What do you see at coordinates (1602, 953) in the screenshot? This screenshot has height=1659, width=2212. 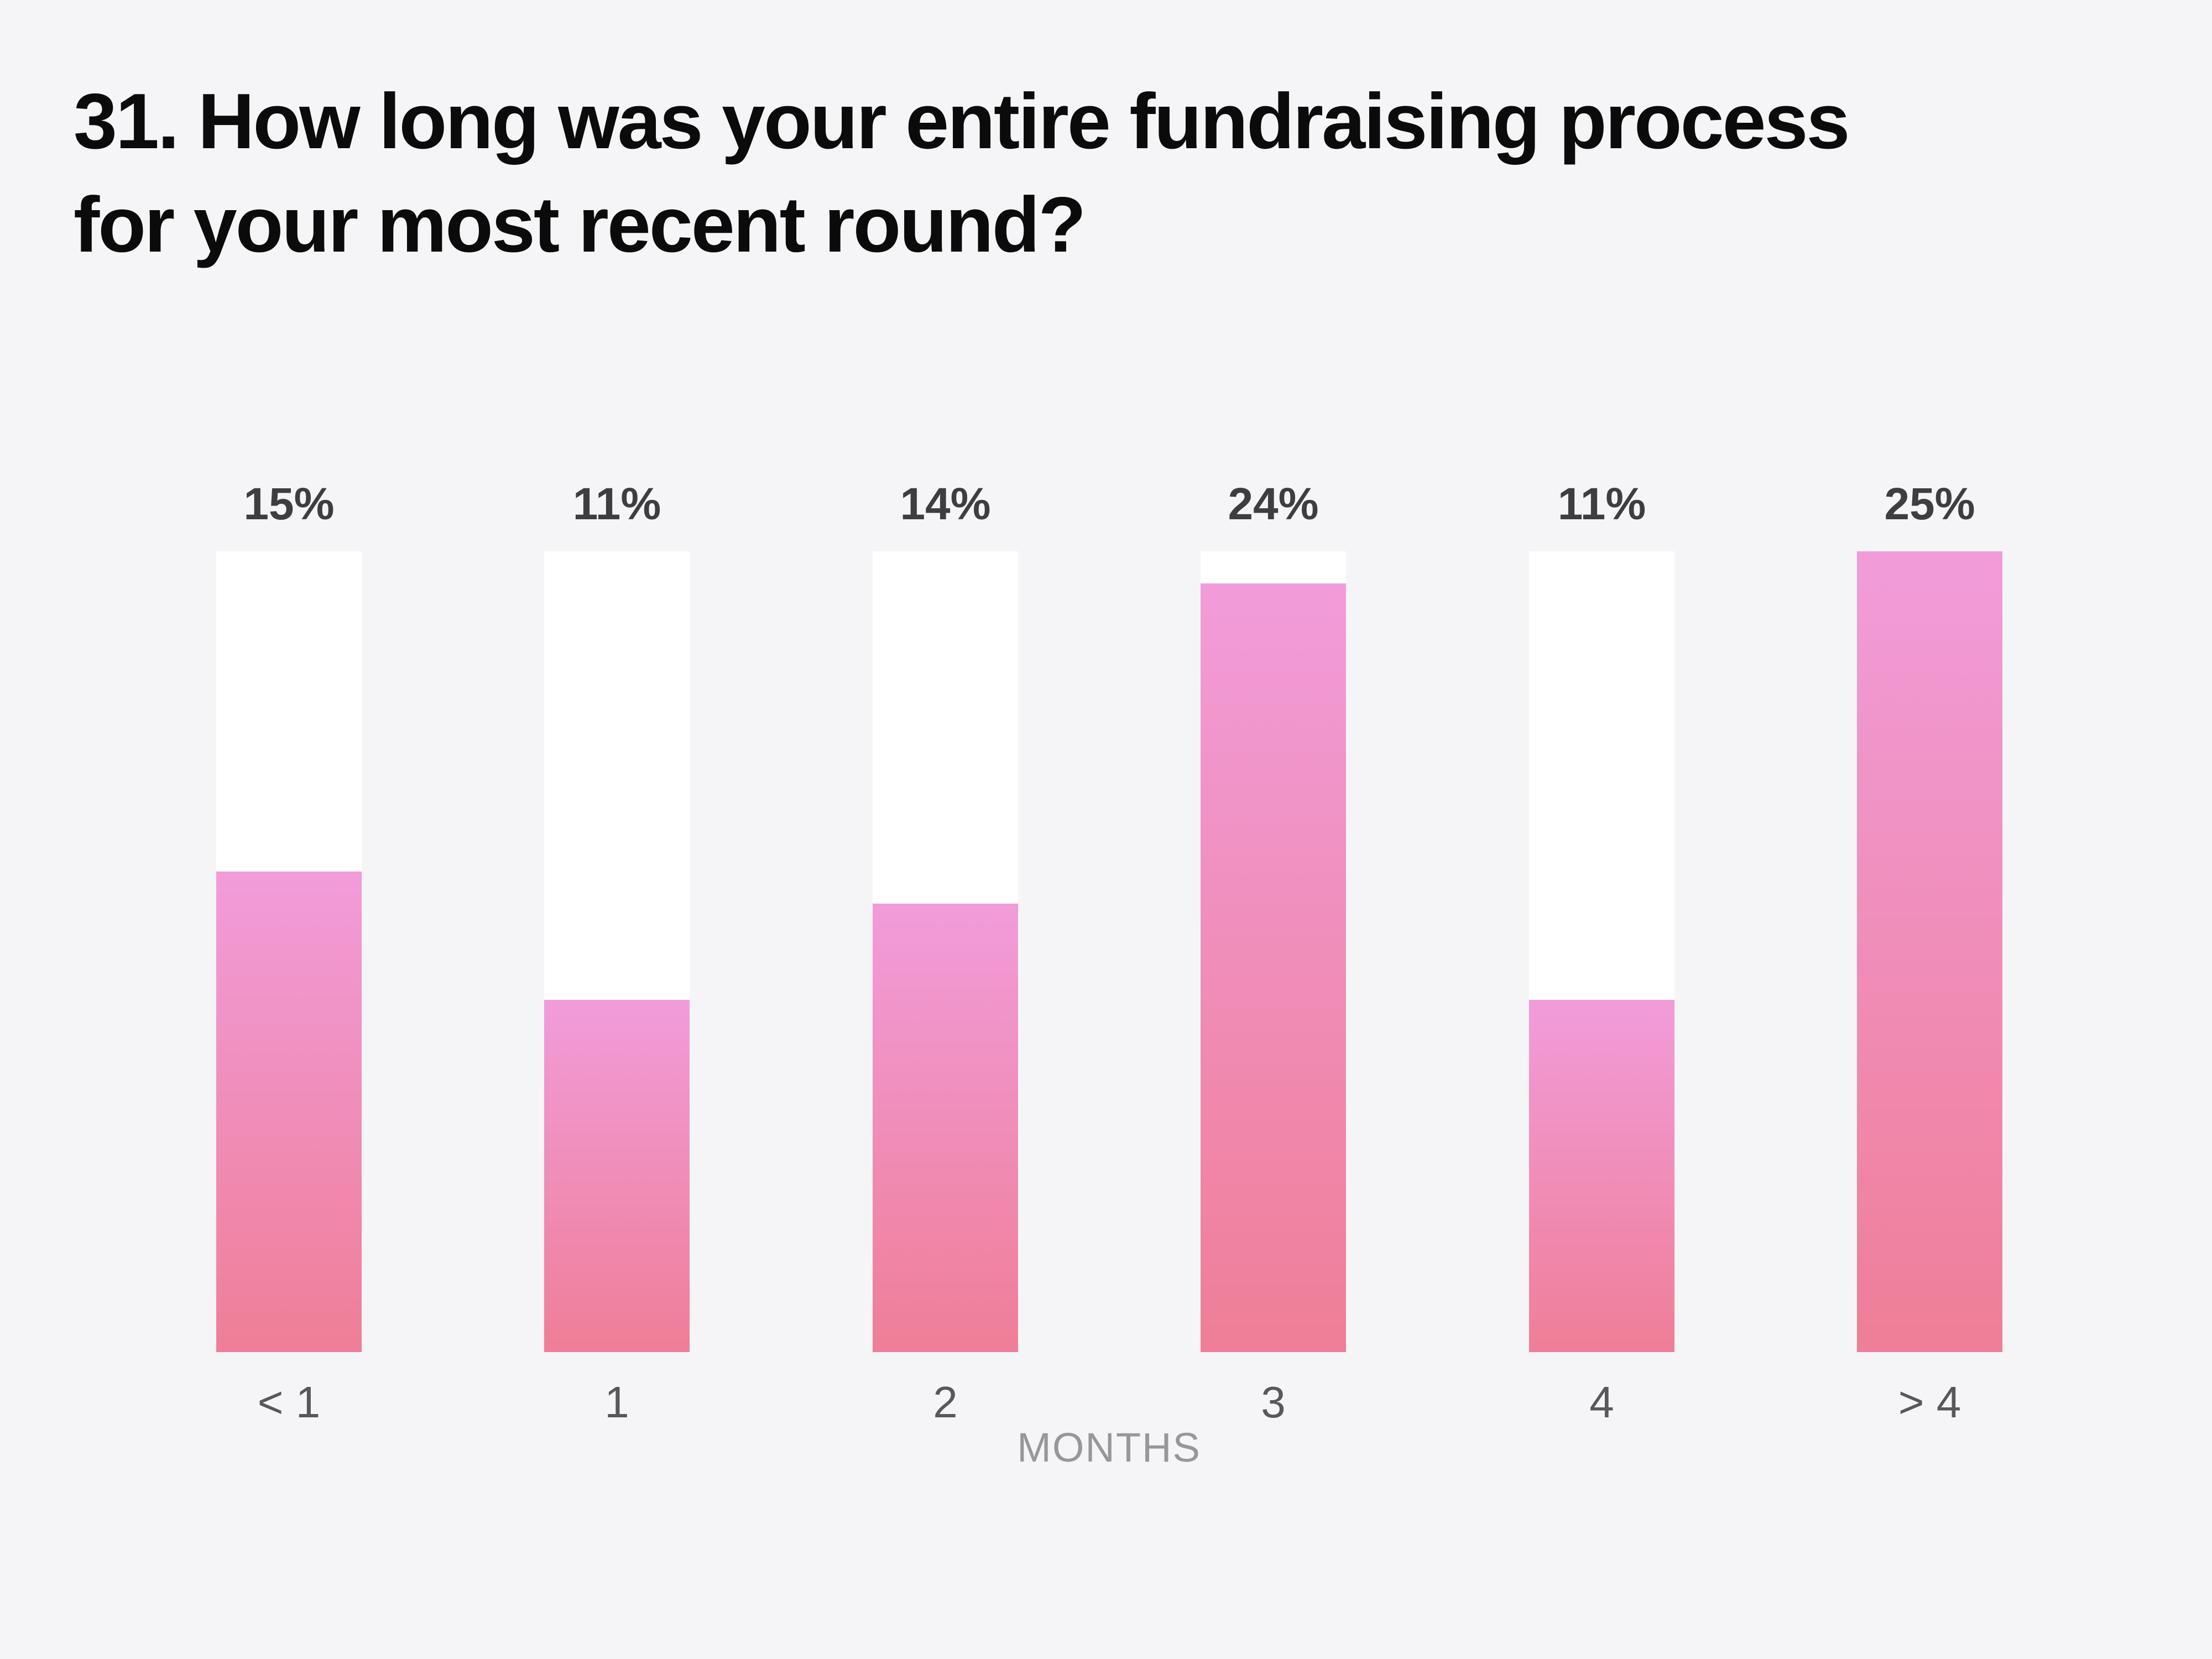 I see `bar-column: 11% 4` at bounding box center [1602, 953].